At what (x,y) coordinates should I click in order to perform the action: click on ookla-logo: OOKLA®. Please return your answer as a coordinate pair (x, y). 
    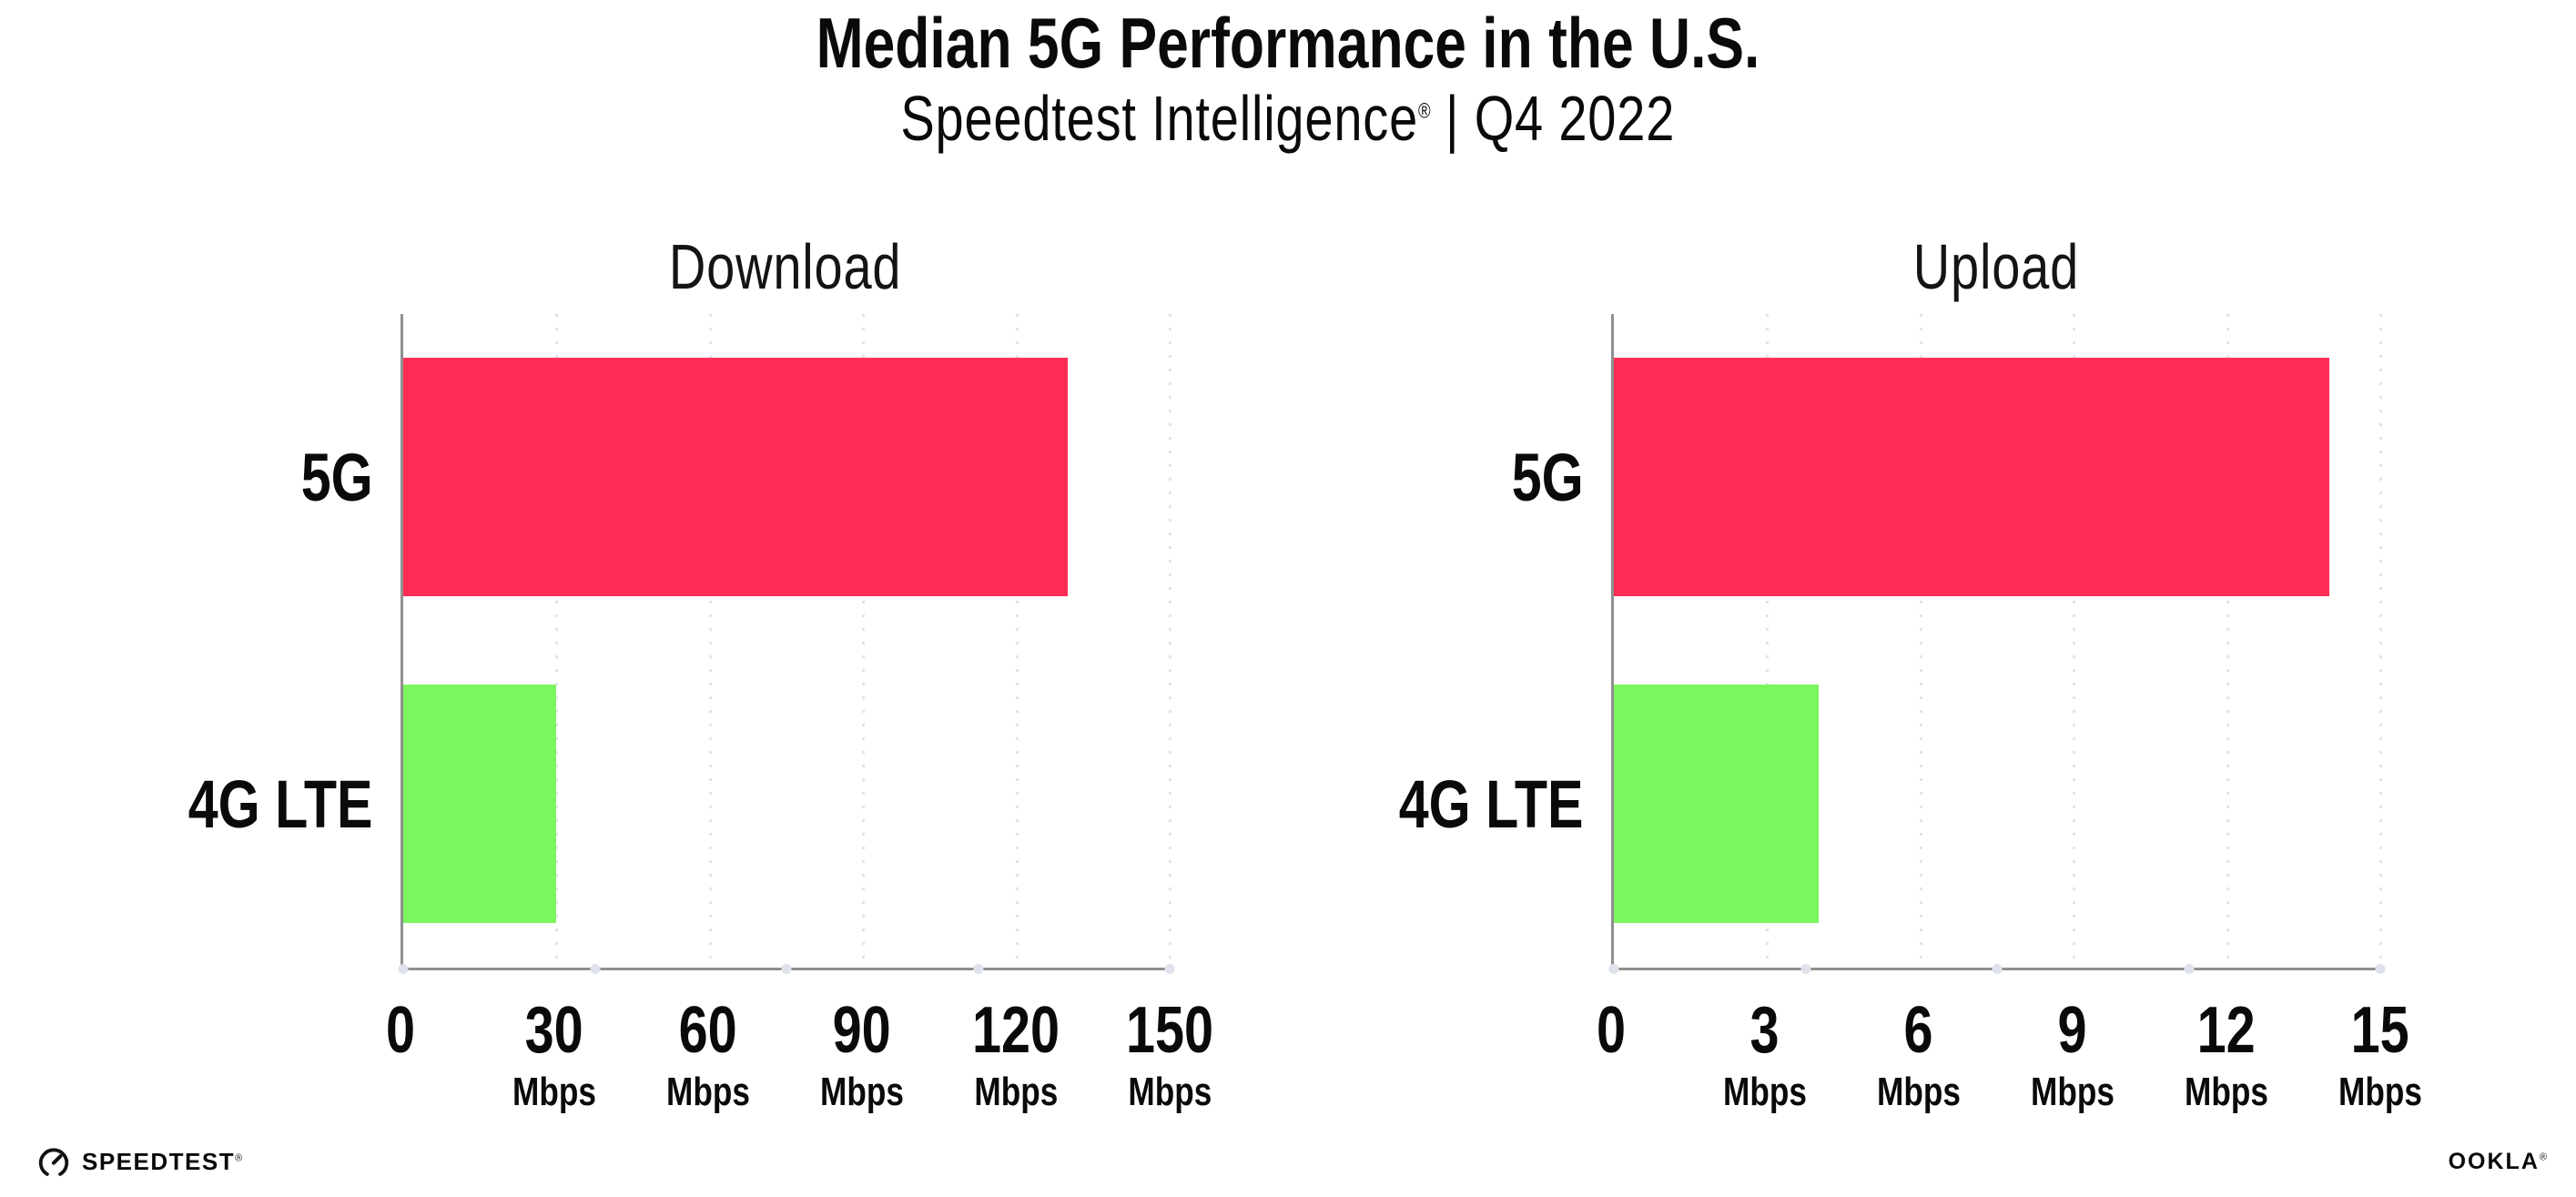
    Looking at the image, I should click on (2499, 1162).